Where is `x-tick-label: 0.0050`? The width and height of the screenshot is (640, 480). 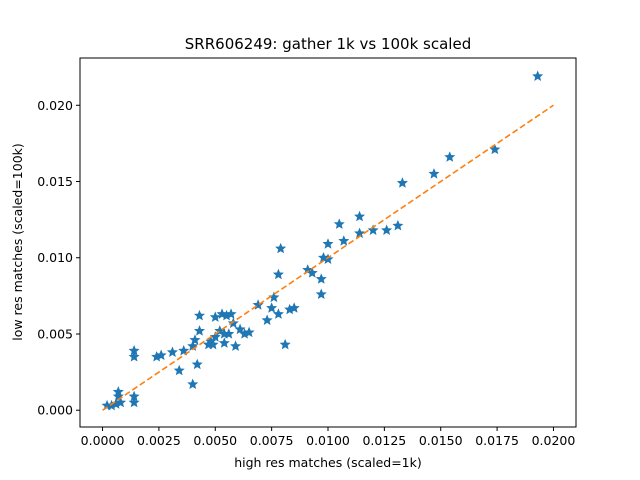 x-tick-label: 0.0050 is located at coordinates (215, 440).